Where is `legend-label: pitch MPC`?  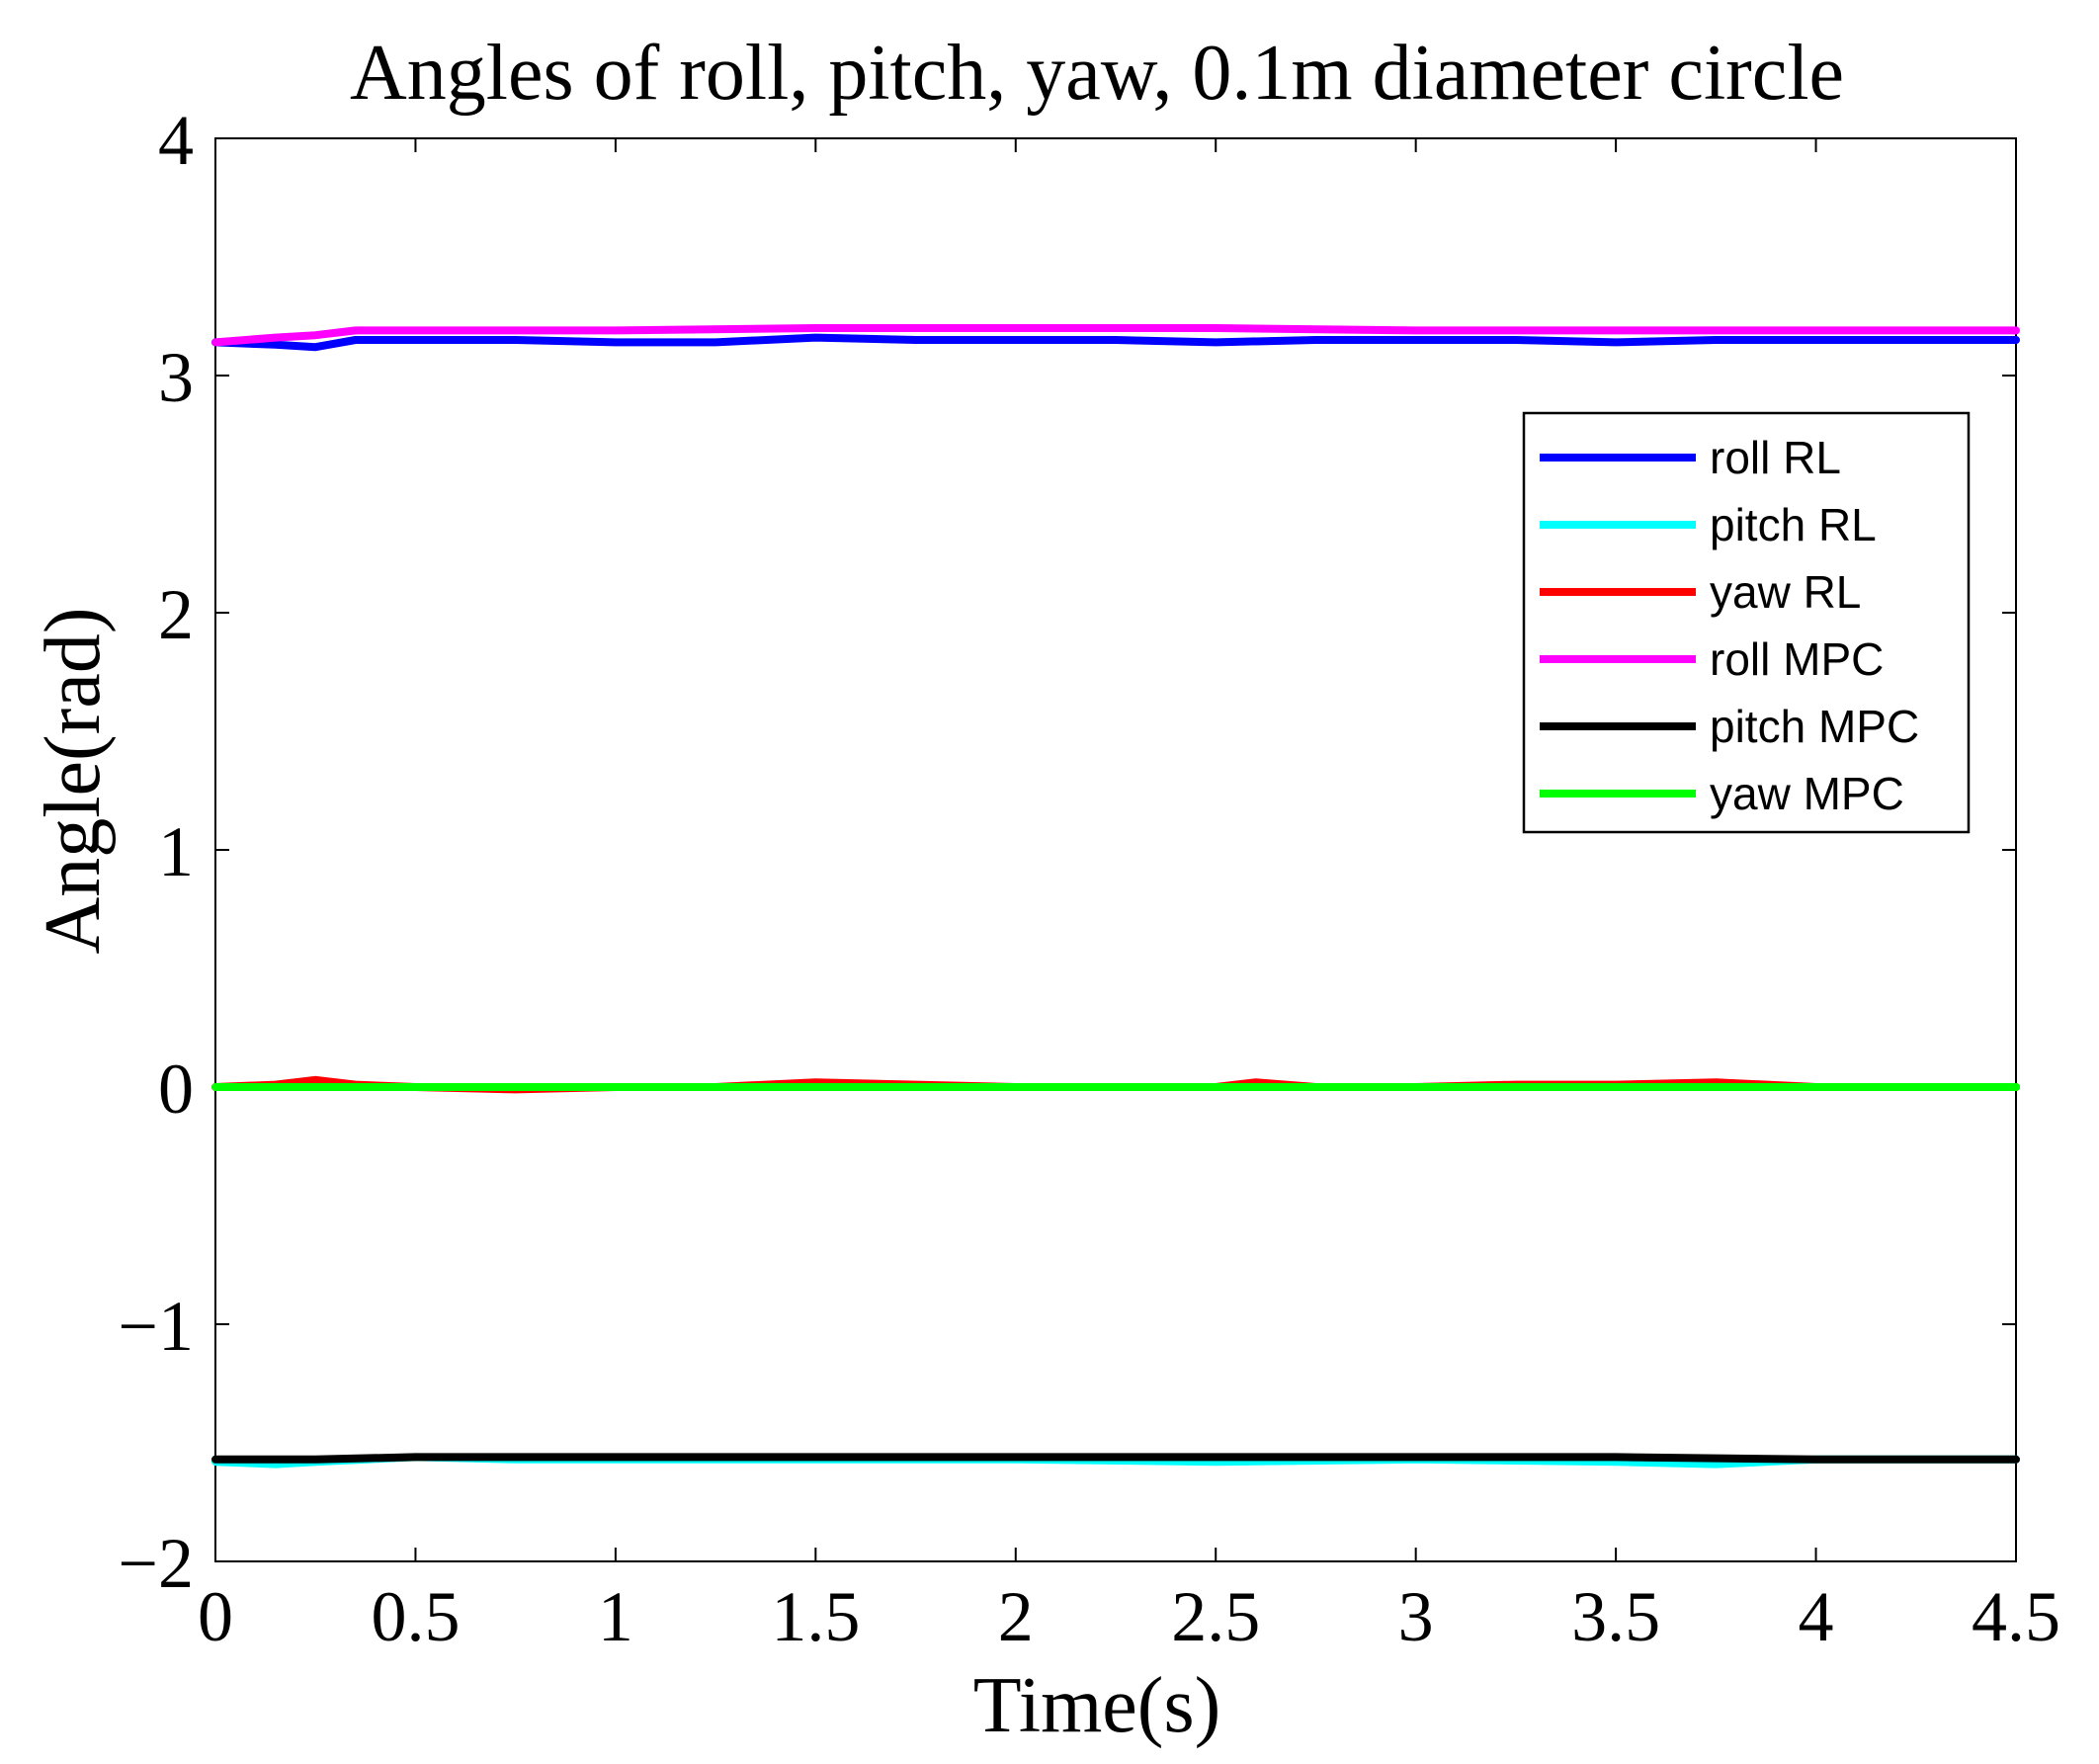
legend-label: pitch MPC is located at coordinates (1814, 726).